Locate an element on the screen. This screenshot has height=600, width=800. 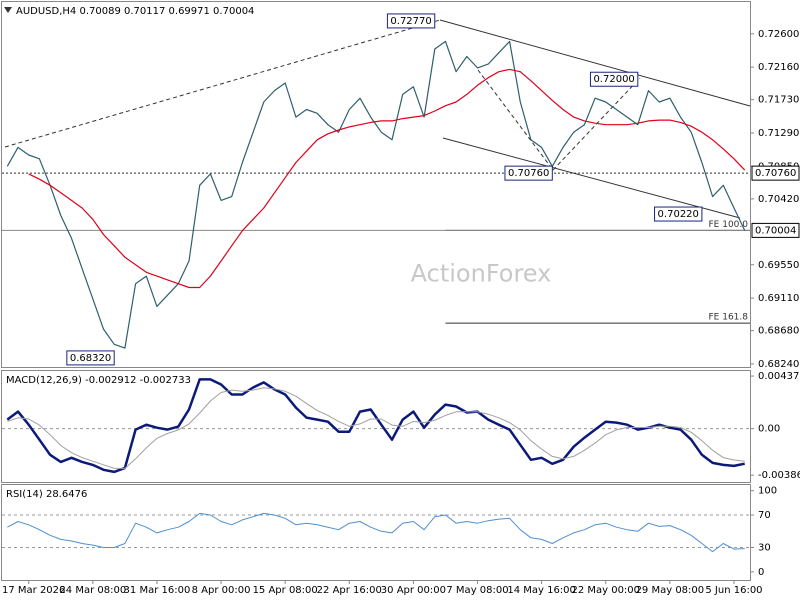
y-tick-label: 30 is located at coordinates (764, 548).